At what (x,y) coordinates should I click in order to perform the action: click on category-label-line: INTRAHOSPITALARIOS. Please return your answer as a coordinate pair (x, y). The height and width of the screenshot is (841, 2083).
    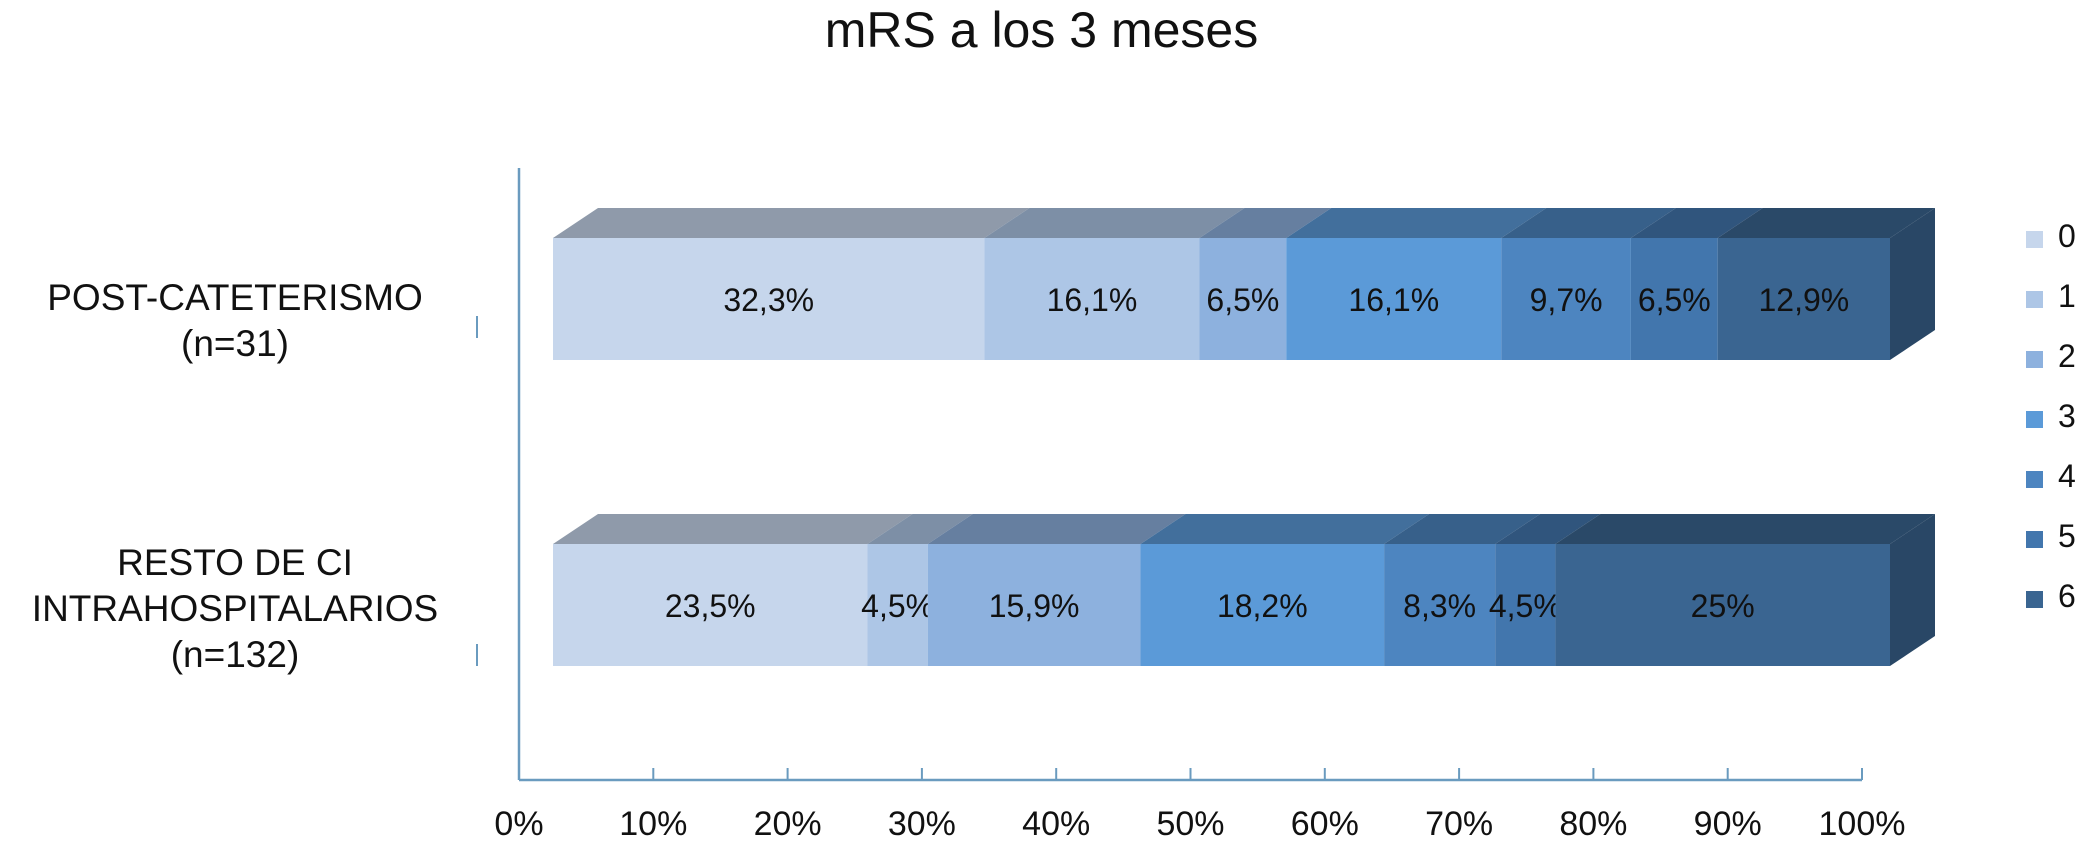
    Looking at the image, I should click on (235, 608).